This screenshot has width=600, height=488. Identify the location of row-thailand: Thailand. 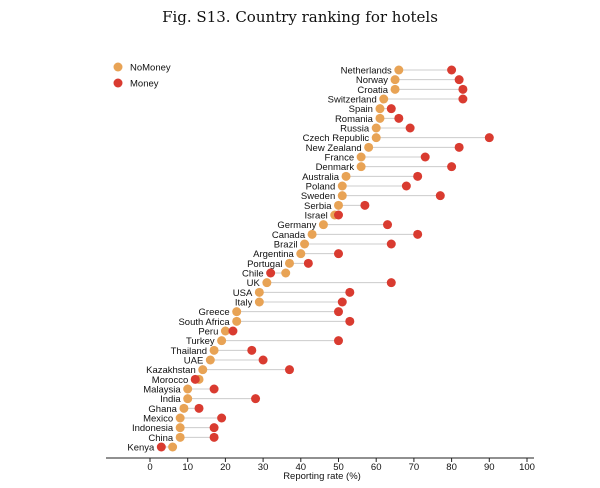
(214, 351).